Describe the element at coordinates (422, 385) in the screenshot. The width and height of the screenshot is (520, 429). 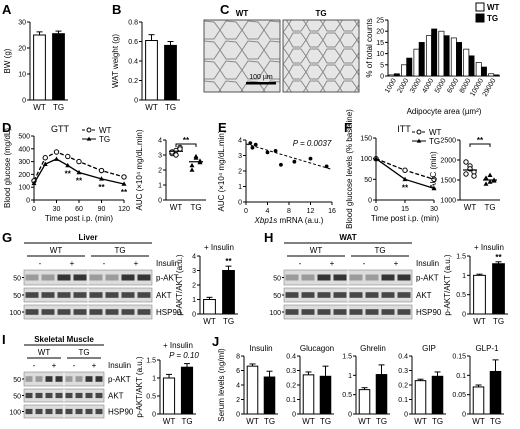
I see `bar-chart-J4: 0 0.1 0.2 0.3 0.4 WT TG GIP` at that location.